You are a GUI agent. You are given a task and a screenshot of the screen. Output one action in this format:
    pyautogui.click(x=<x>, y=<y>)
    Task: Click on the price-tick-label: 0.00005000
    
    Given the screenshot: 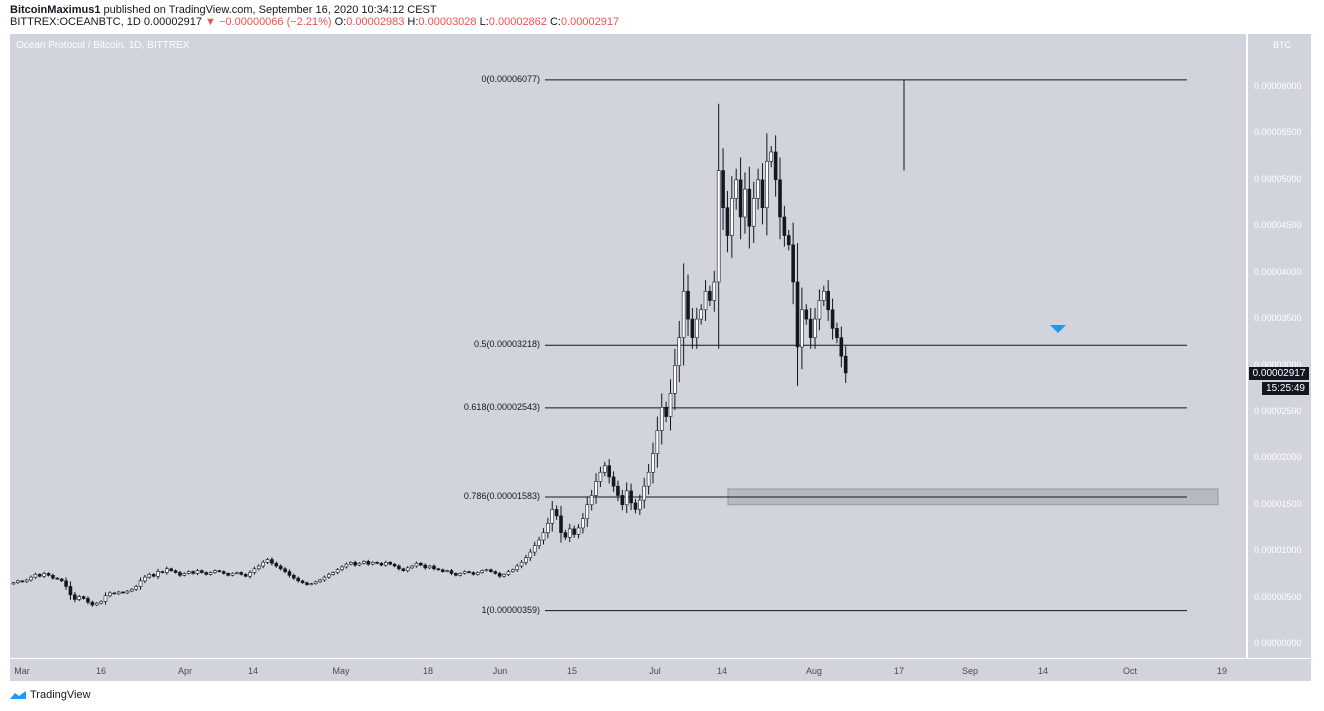 What is the action you would take?
    pyautogui.click(x=1278, y=178)
    